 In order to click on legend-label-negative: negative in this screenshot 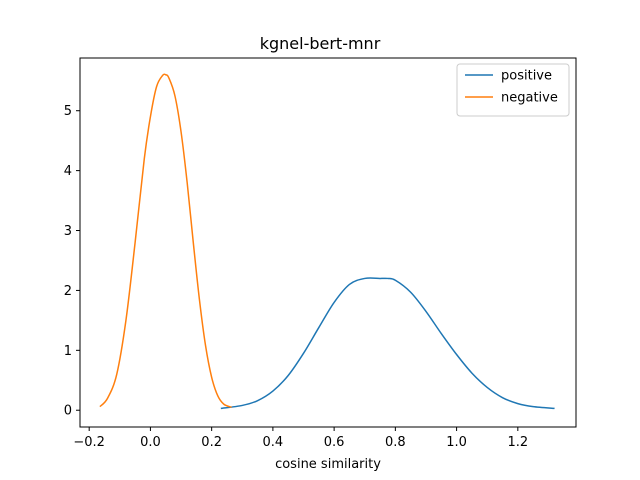, I will do `click(529, 98)`.